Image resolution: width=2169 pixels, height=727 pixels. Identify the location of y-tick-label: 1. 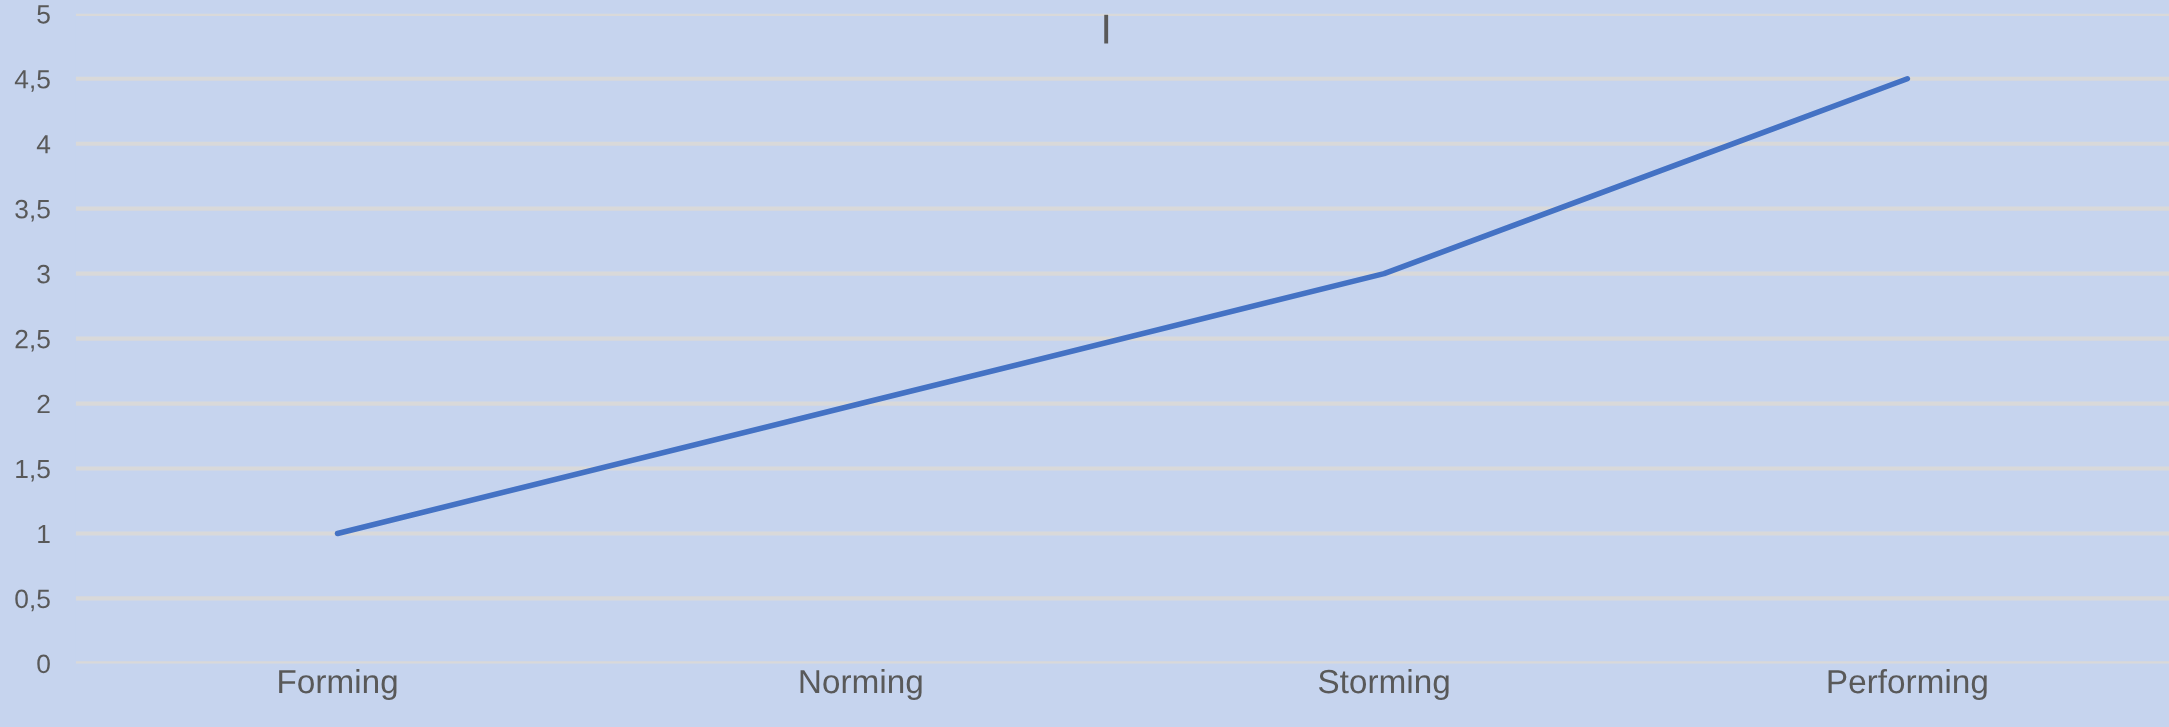
(44, 534).